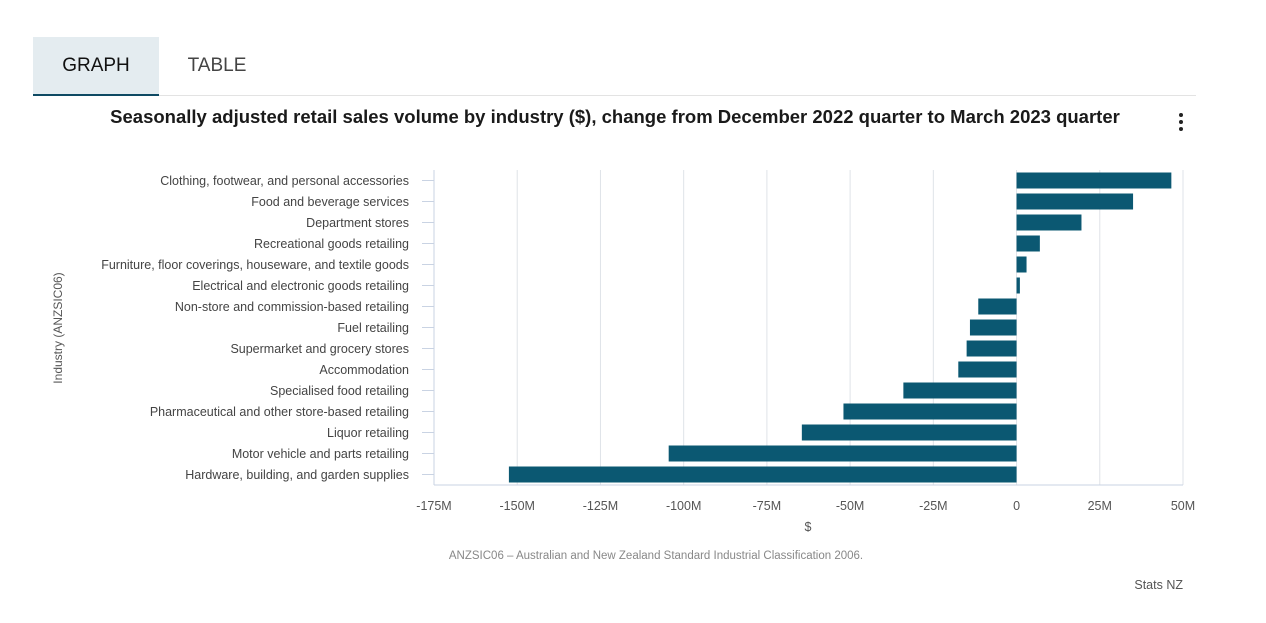 This screenshot has width=1266, height=623. What do you see at coordinates (933, 506) in the screenshot?
I see `x-tick-label: -25M` at bounding box center [933, 506].